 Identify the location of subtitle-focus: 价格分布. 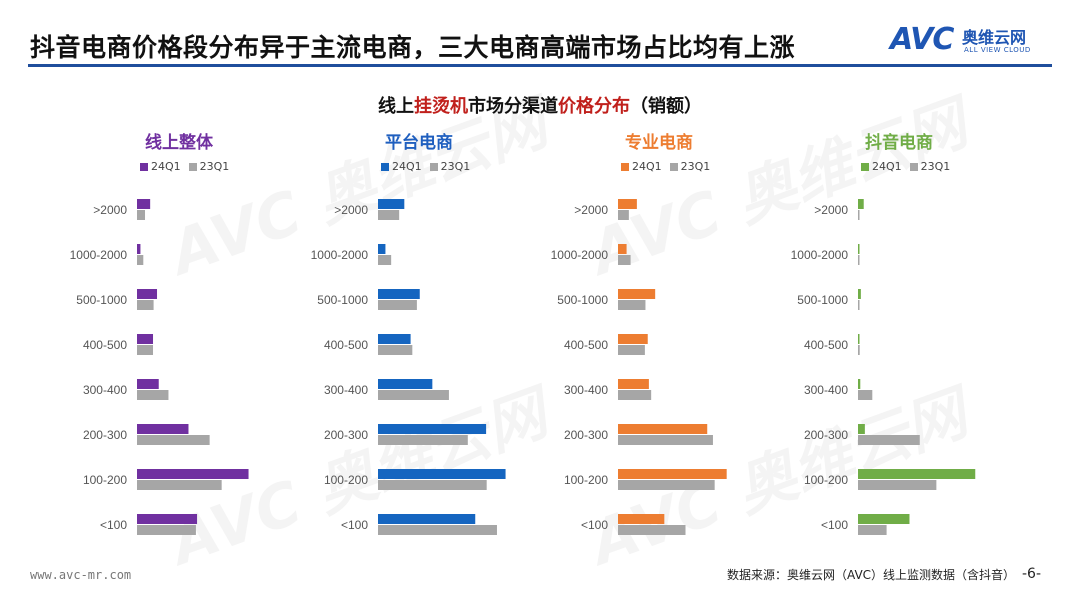
(594, 106).